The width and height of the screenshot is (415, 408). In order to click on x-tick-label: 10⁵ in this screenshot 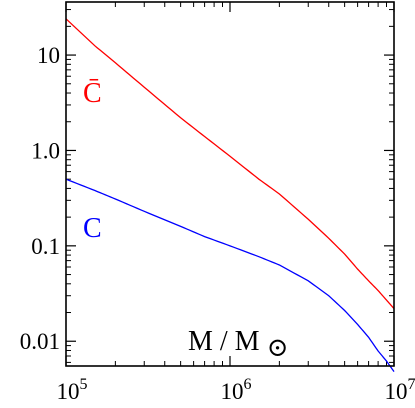, I will do `click(72, 390)`.